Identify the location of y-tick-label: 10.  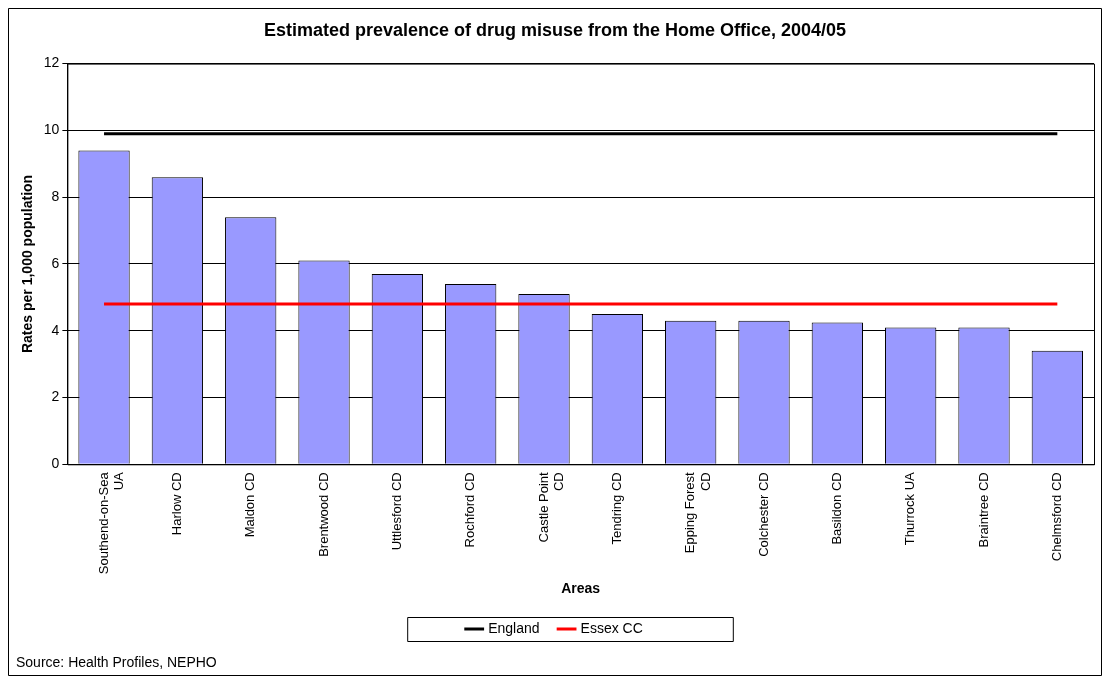
(51, 129).